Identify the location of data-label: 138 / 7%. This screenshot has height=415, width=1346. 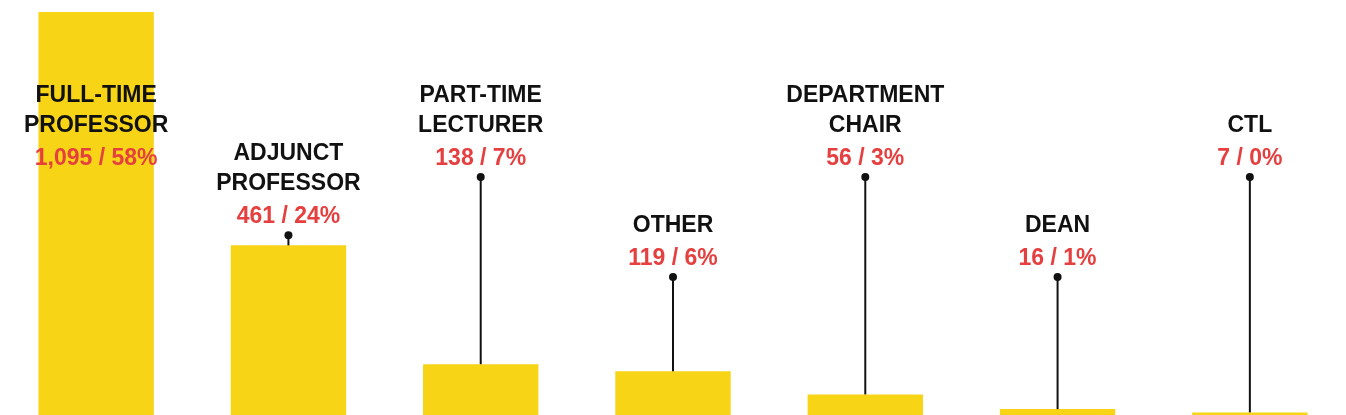
(481, 157).